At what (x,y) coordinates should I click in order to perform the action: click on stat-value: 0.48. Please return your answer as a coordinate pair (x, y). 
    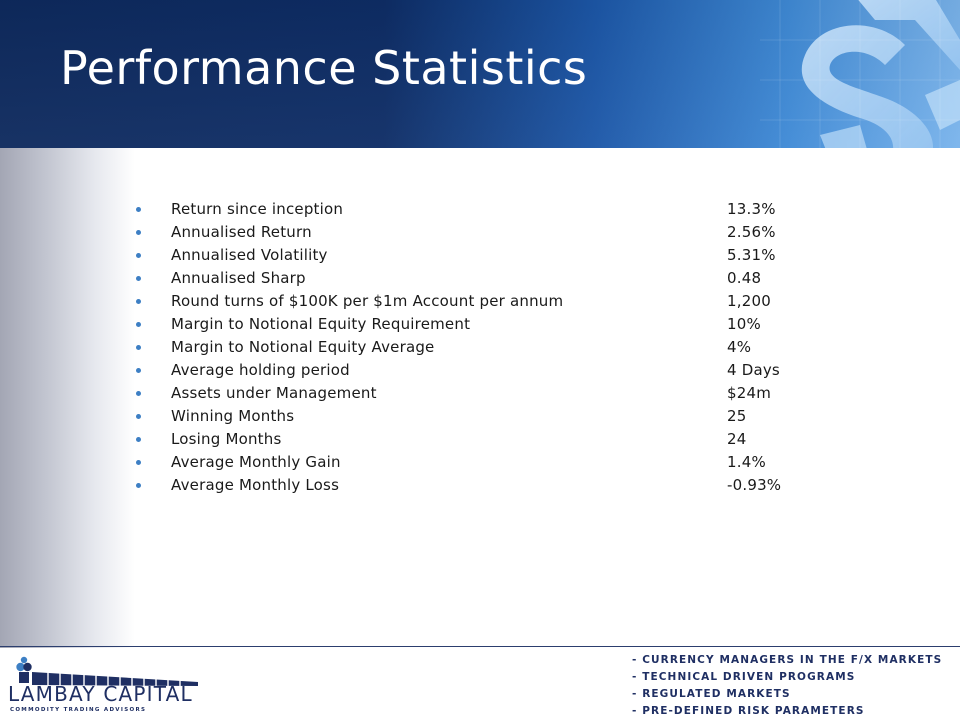
    Looking at the image, I should click on (744, 278).